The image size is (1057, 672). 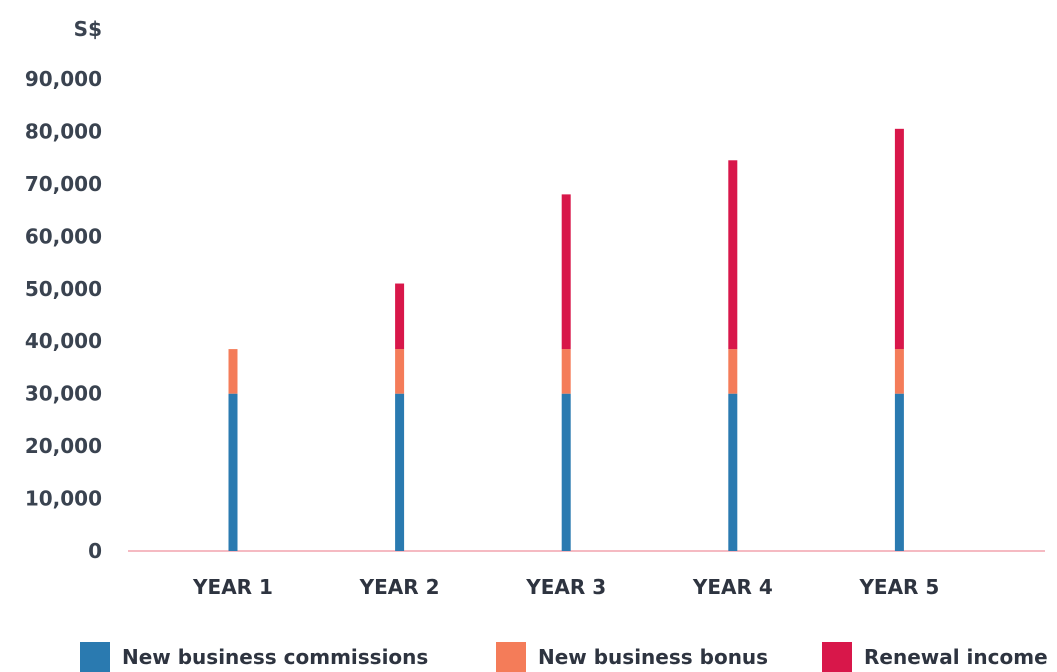 I want to click on y-tick-label: 0, so click(x=95, y=551).